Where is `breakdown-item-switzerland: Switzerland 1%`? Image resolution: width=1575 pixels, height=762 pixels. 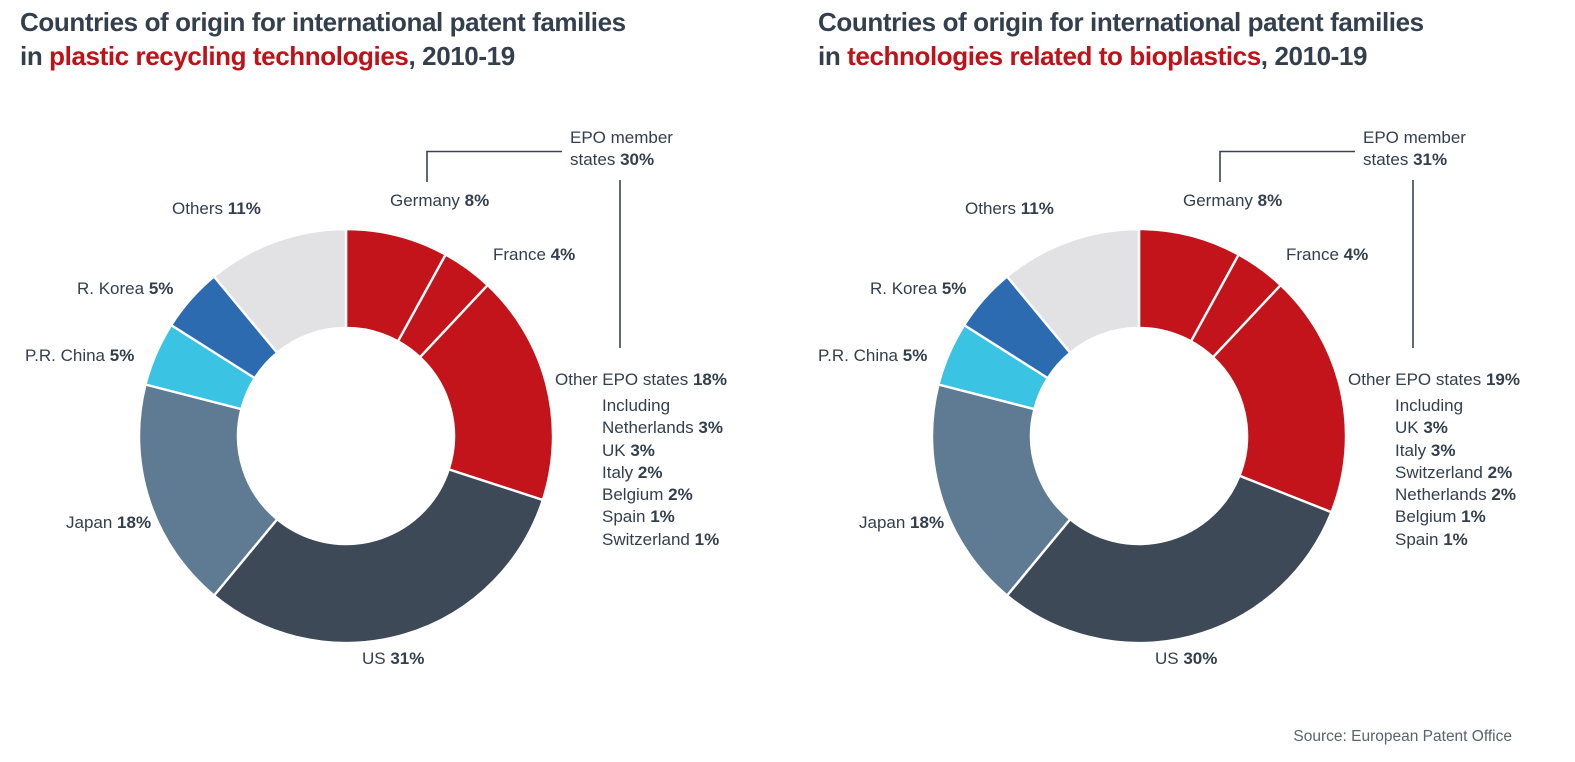 breakdown-item-switzerland: Switzerland 1% is located at coordinates (661, 539).